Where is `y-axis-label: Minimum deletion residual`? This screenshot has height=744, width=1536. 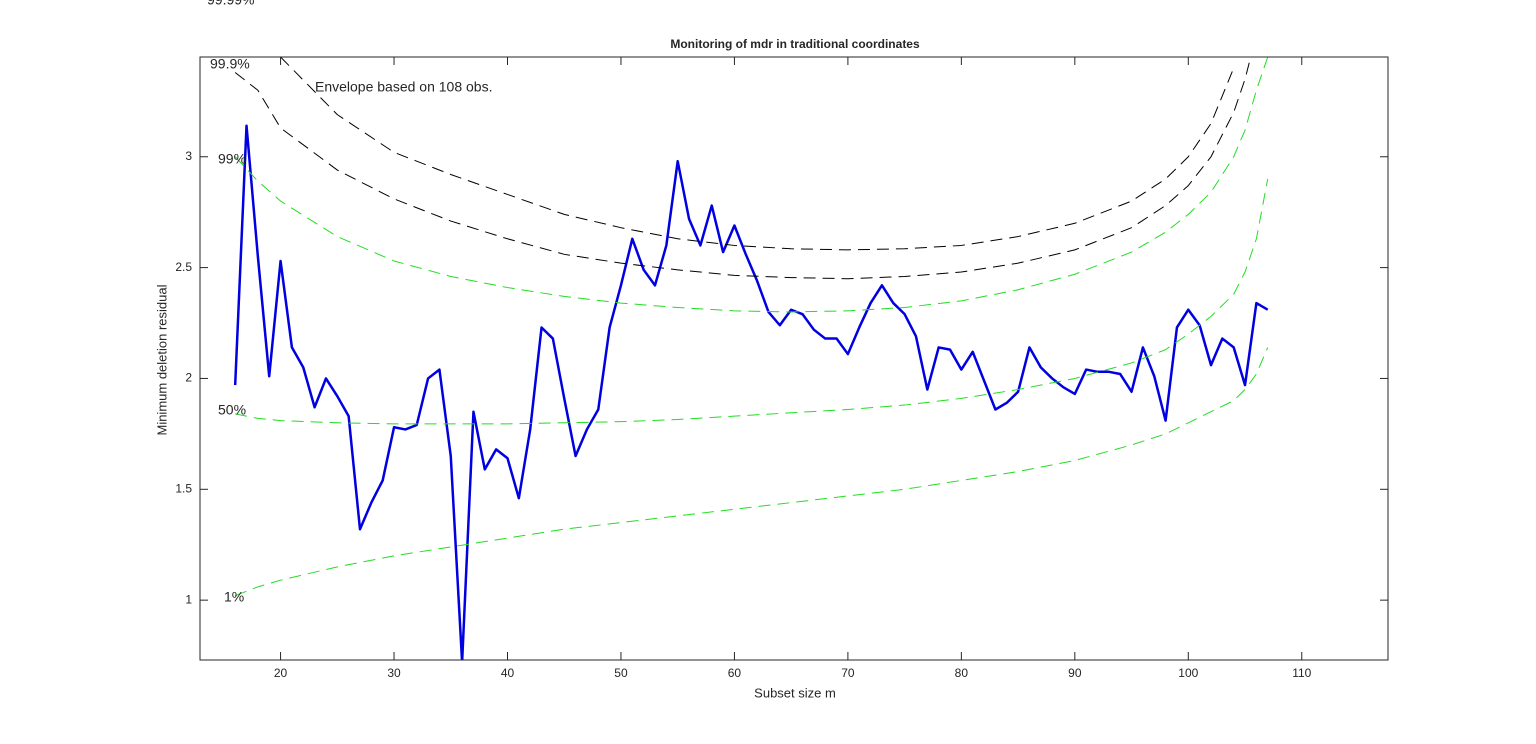 y-axis-label: Minimum deletion residual is located at coordinates (161, 359).